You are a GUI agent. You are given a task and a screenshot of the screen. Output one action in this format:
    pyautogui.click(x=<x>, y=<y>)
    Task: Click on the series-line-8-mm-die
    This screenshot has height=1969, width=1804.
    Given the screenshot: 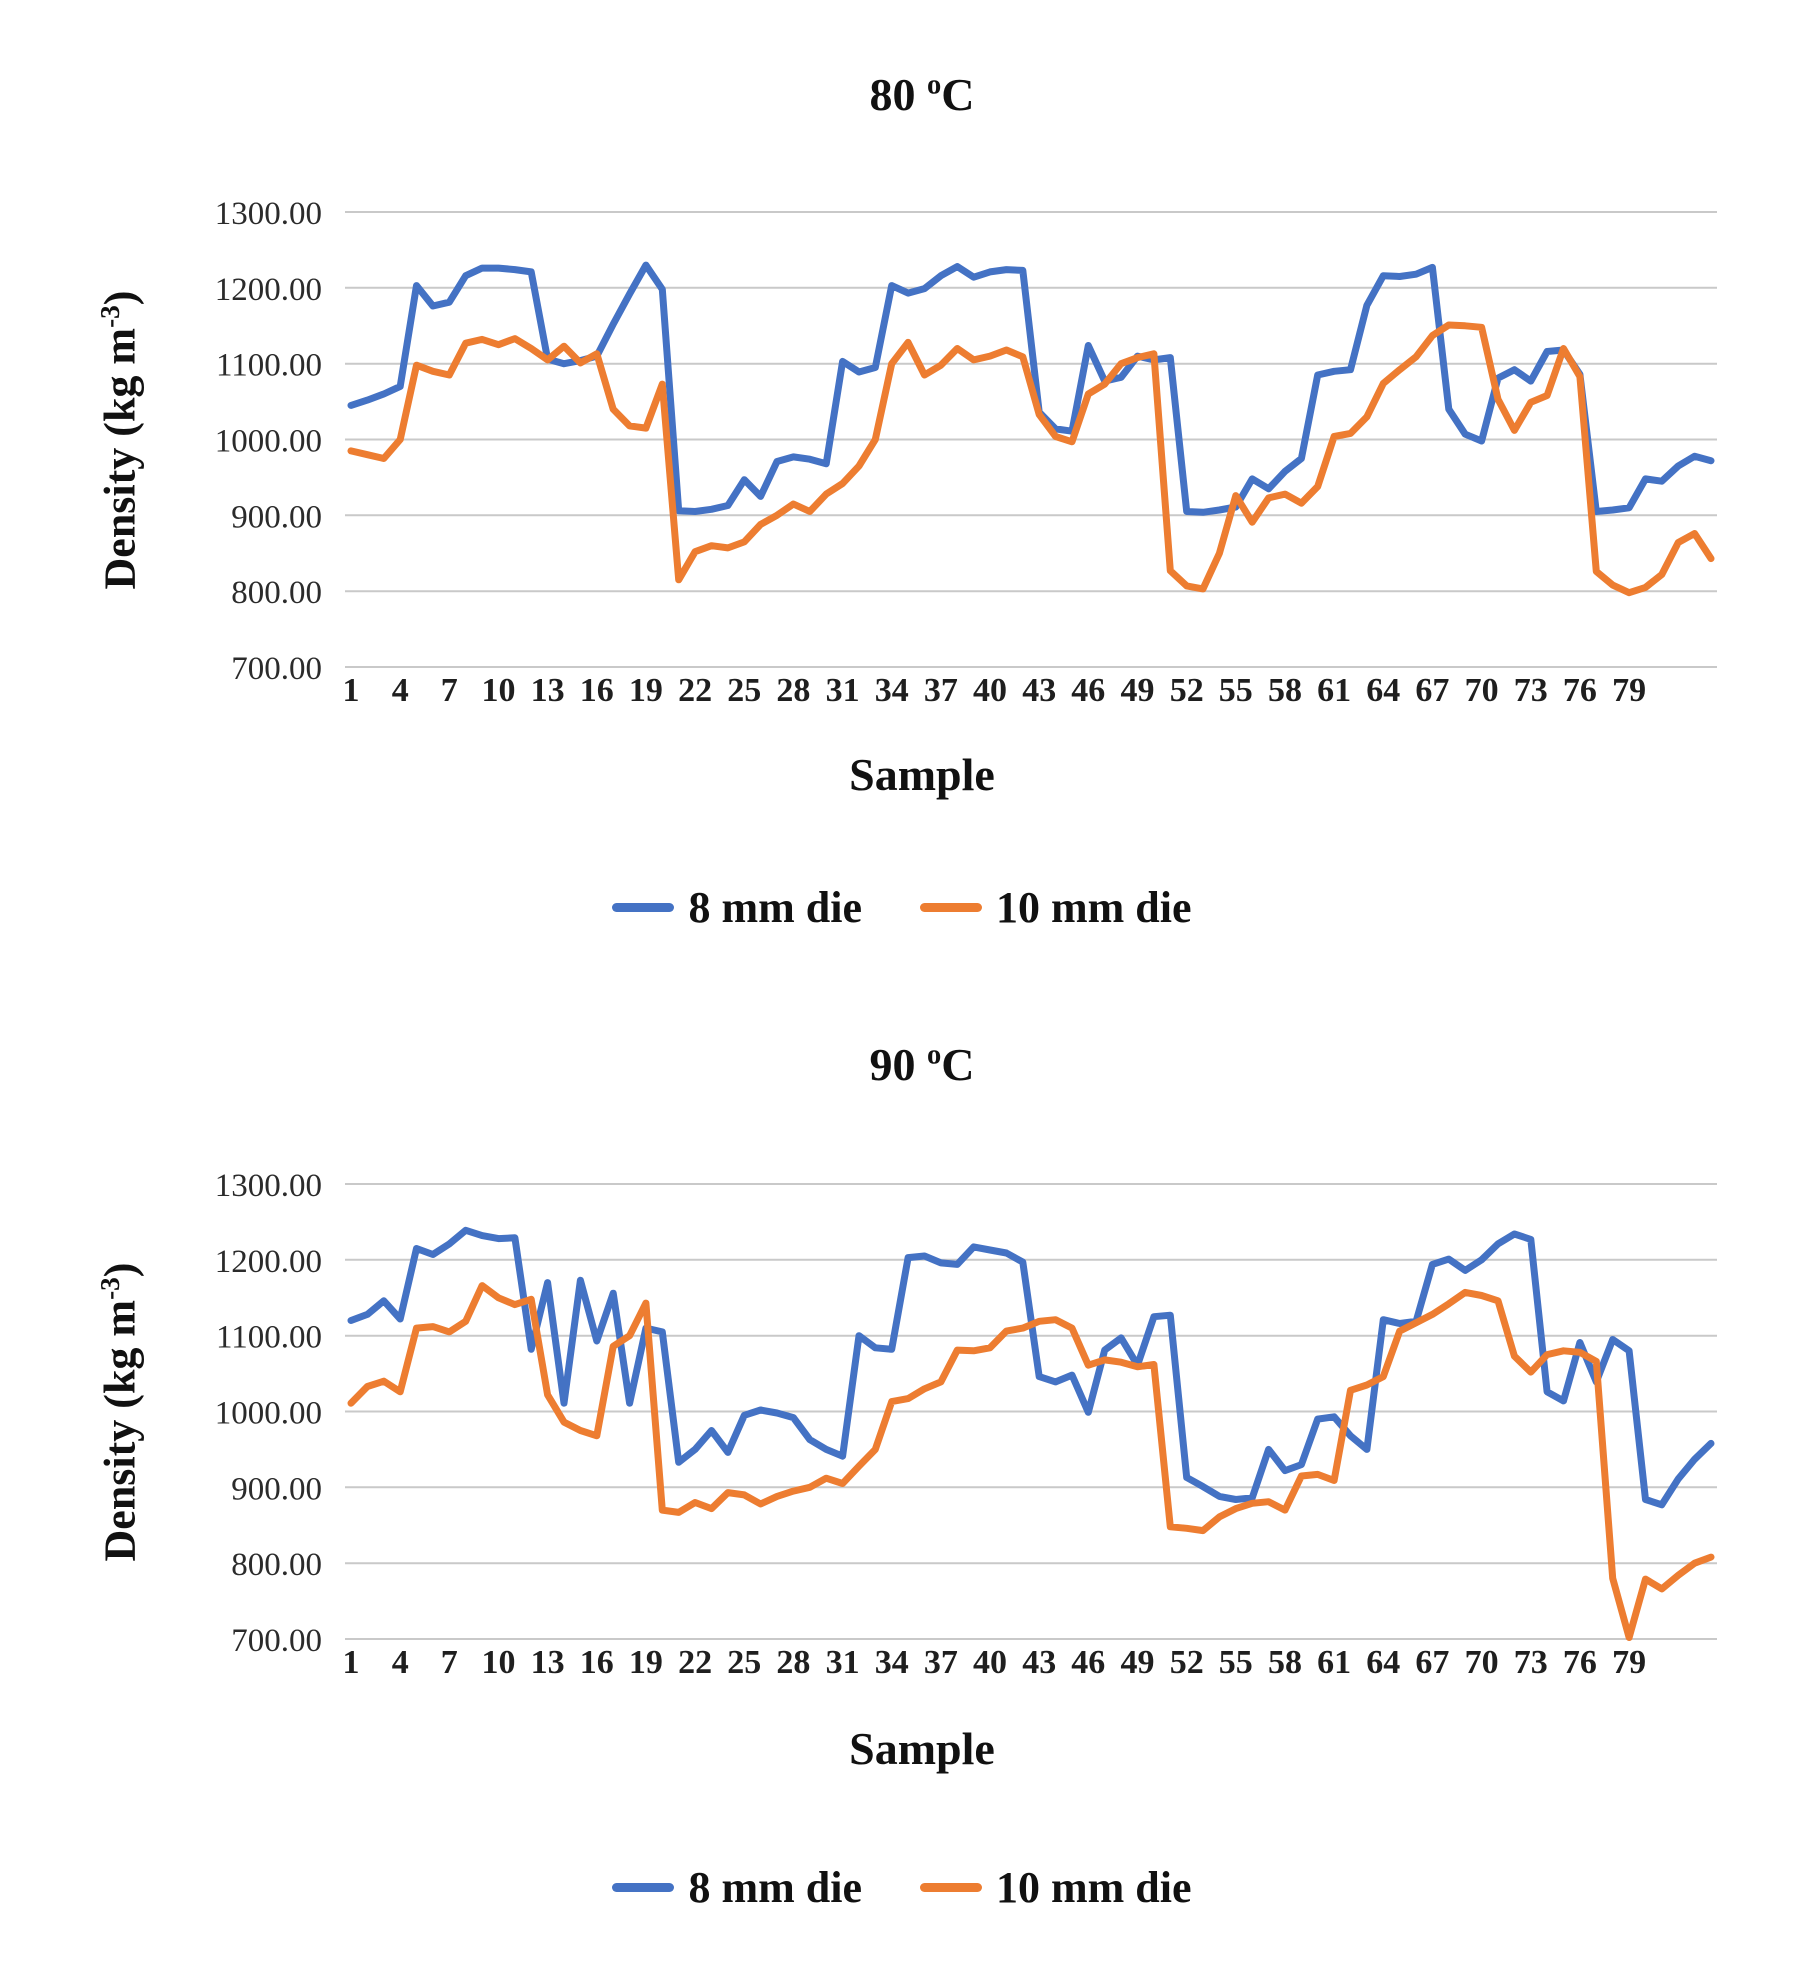 What is the action you would take?
    pyautogui.click(x=1031, y=1367)
    